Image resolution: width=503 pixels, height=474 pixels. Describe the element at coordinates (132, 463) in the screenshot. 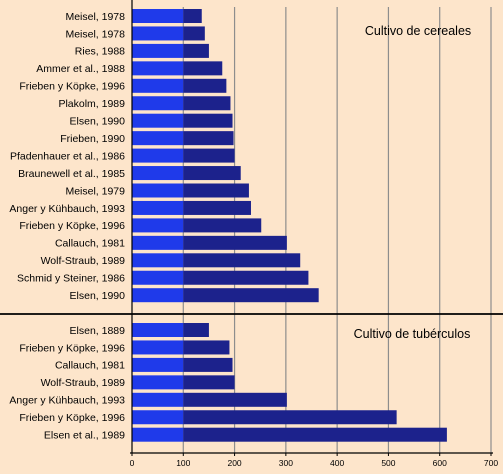

I see `x-tick-label: 0` at that location.